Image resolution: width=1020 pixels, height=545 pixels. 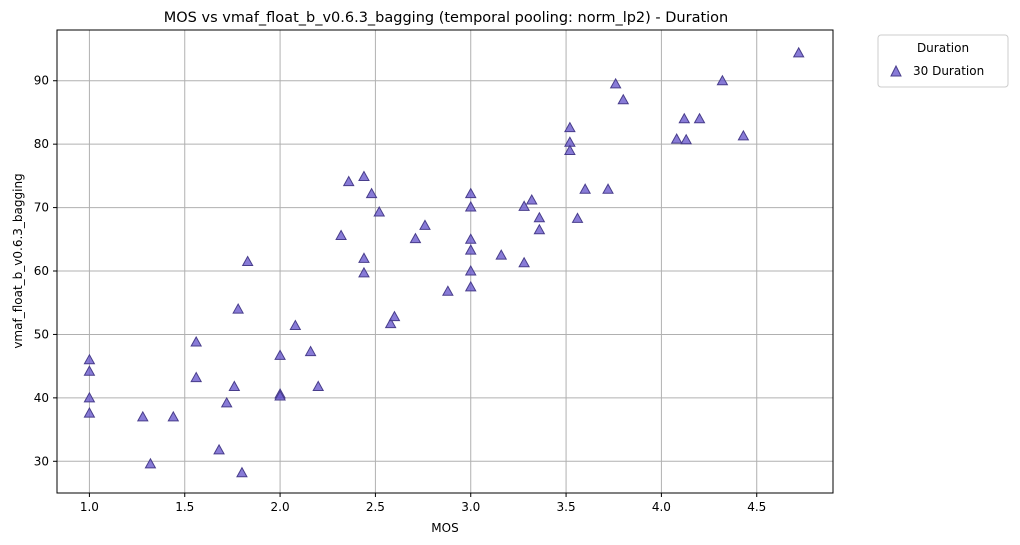 I want to click on legend-box, so click(x=943, y=61).